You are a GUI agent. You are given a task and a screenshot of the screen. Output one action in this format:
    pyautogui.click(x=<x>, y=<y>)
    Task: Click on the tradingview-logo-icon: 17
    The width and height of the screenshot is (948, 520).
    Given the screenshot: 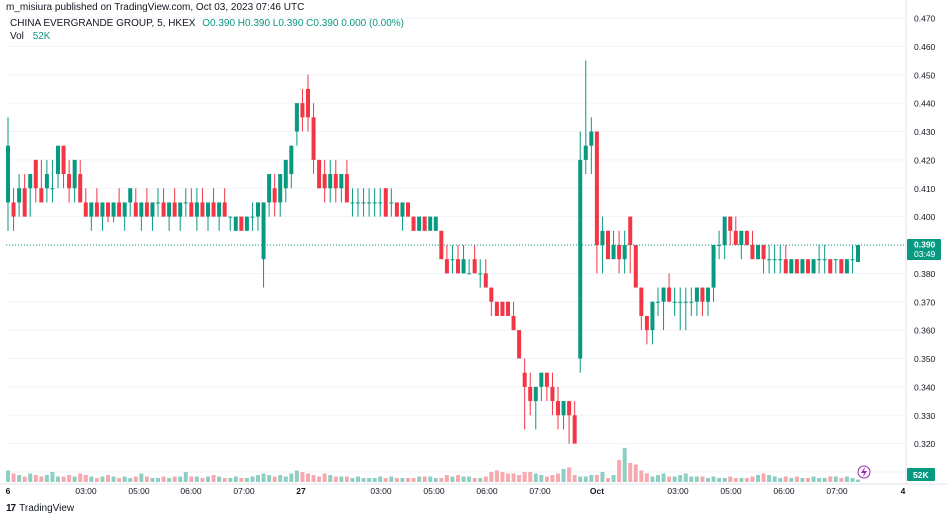 What is the action you would take?
    pyautogui.click(x=11, y=508)
    